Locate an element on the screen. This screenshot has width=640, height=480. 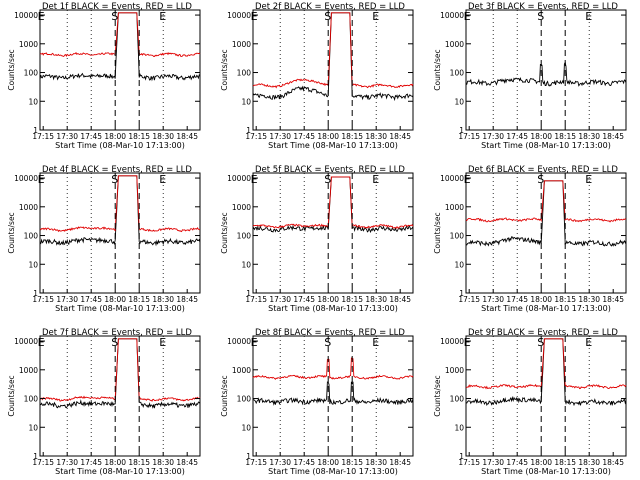
panel-title: Det 9f BLACK = Events, RED = LLD is located at coordinates (543, 333).